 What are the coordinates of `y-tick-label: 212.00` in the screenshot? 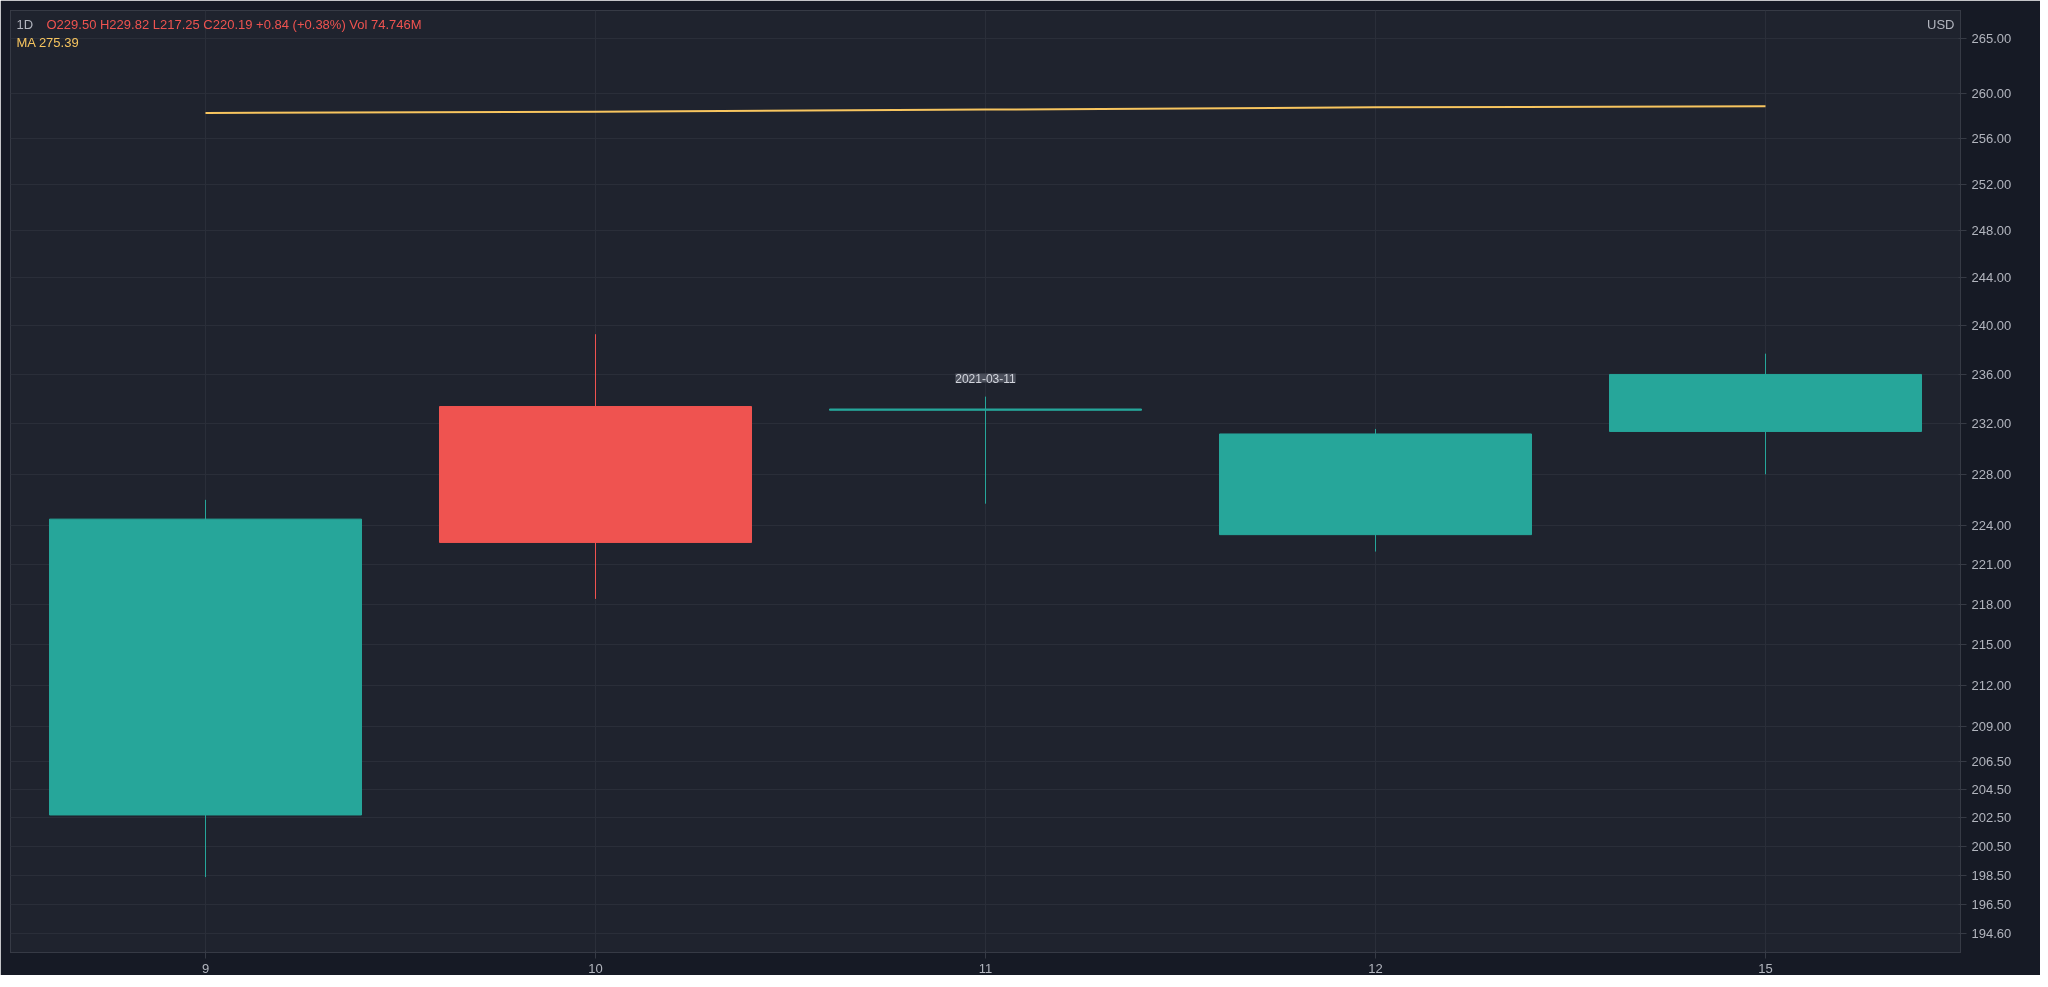 It's located at (1991, 685).